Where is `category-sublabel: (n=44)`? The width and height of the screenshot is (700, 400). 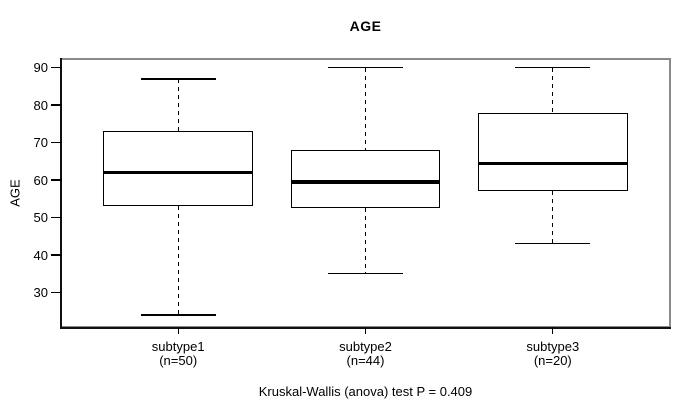
category-sublabel: (n=44) is located at coordinates (365, 360).